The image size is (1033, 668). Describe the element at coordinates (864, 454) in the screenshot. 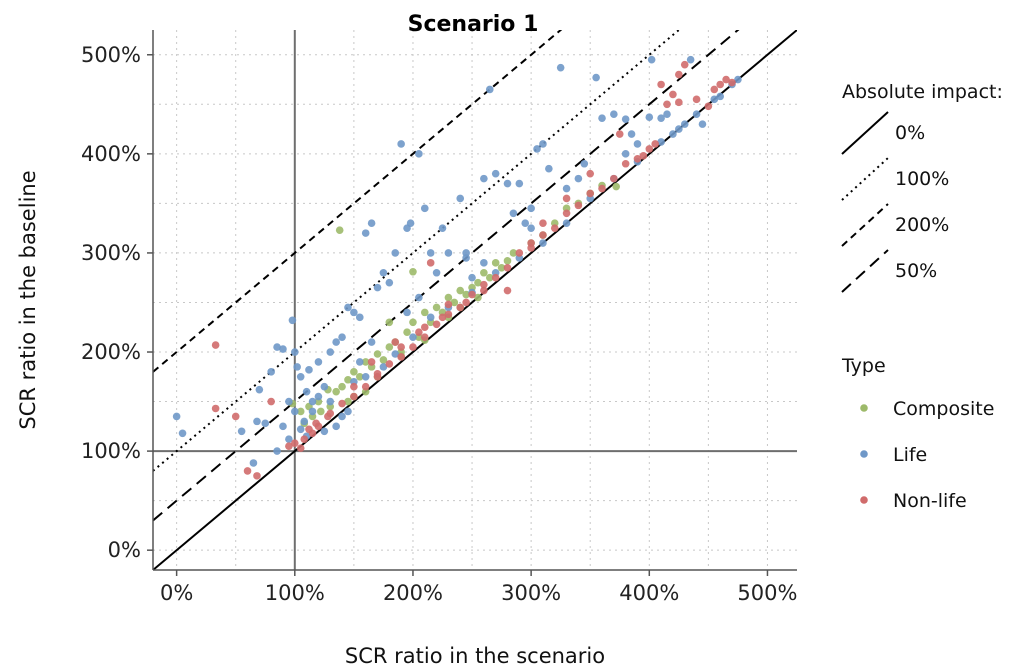

I see `legend-key-life` at that location.